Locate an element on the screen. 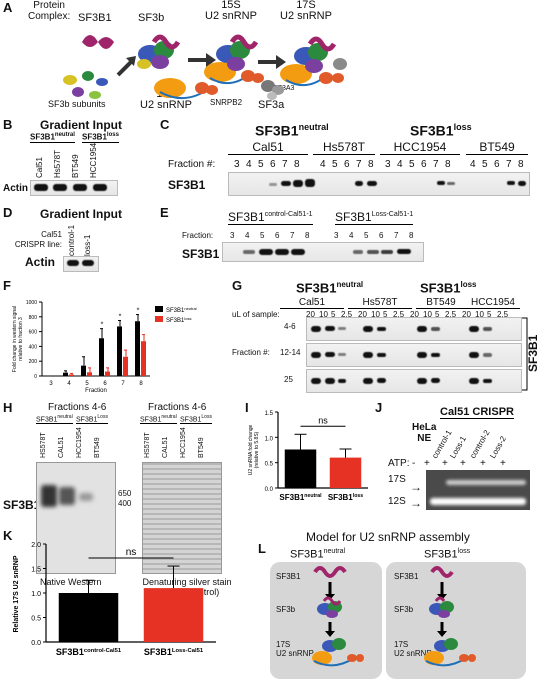  e-fraction-number: 4 is located at coordinates (247, 235).